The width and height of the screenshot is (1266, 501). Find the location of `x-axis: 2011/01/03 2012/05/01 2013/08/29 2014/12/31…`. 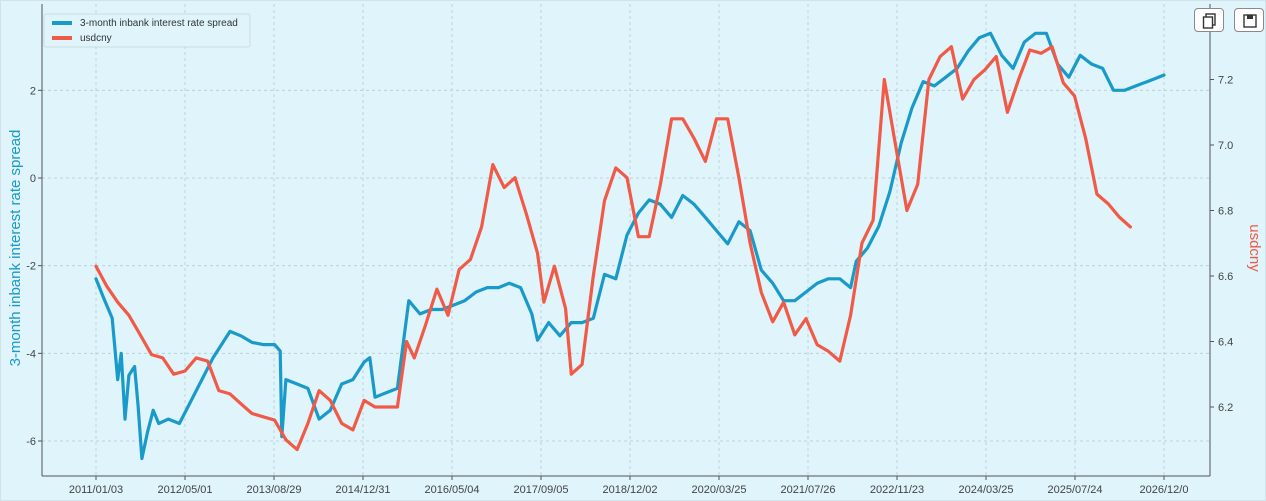

x-axis: 2011/01/03 2012/05/01 2013/08/29 2014/12/31… is located at coordinates (626, 485).